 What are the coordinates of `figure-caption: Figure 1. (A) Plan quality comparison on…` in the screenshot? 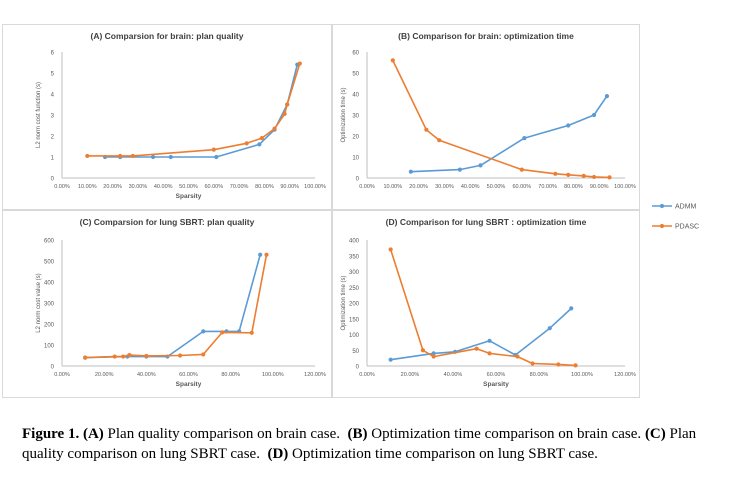 It's located at (372, 444).